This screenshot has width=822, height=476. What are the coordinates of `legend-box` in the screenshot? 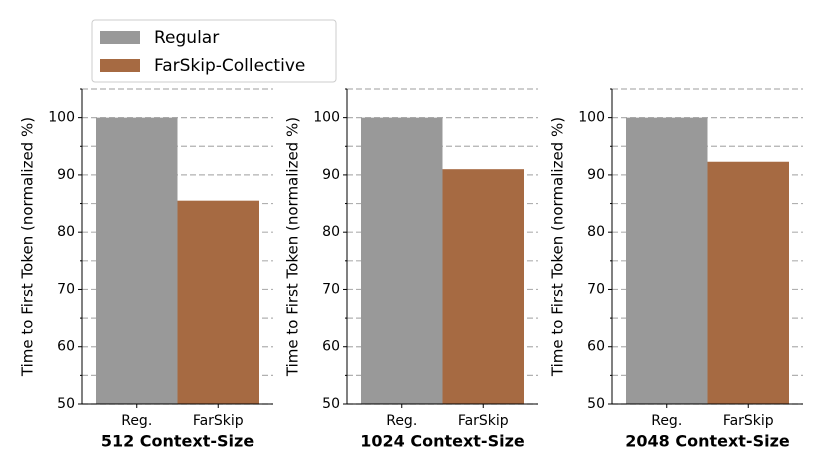 It's located at (214, 51).